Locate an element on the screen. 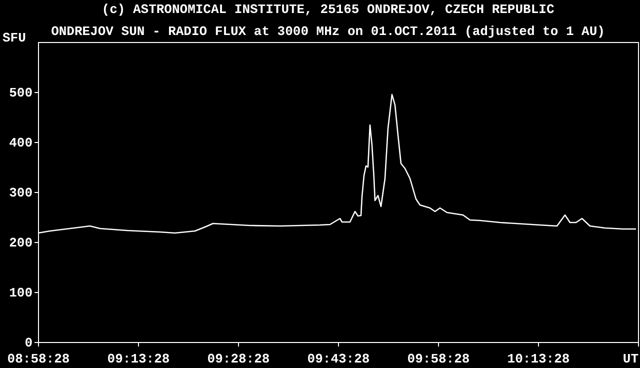  y-tick-label: 500 is located at coordinates (21, 93).